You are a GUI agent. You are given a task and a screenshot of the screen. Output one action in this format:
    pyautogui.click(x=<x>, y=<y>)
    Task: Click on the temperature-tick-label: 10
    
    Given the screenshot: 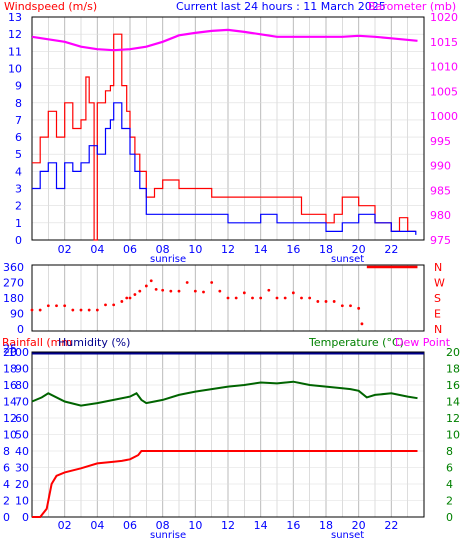 What is the action you would take?
    pyautogui.click(x=453, y=435)
    